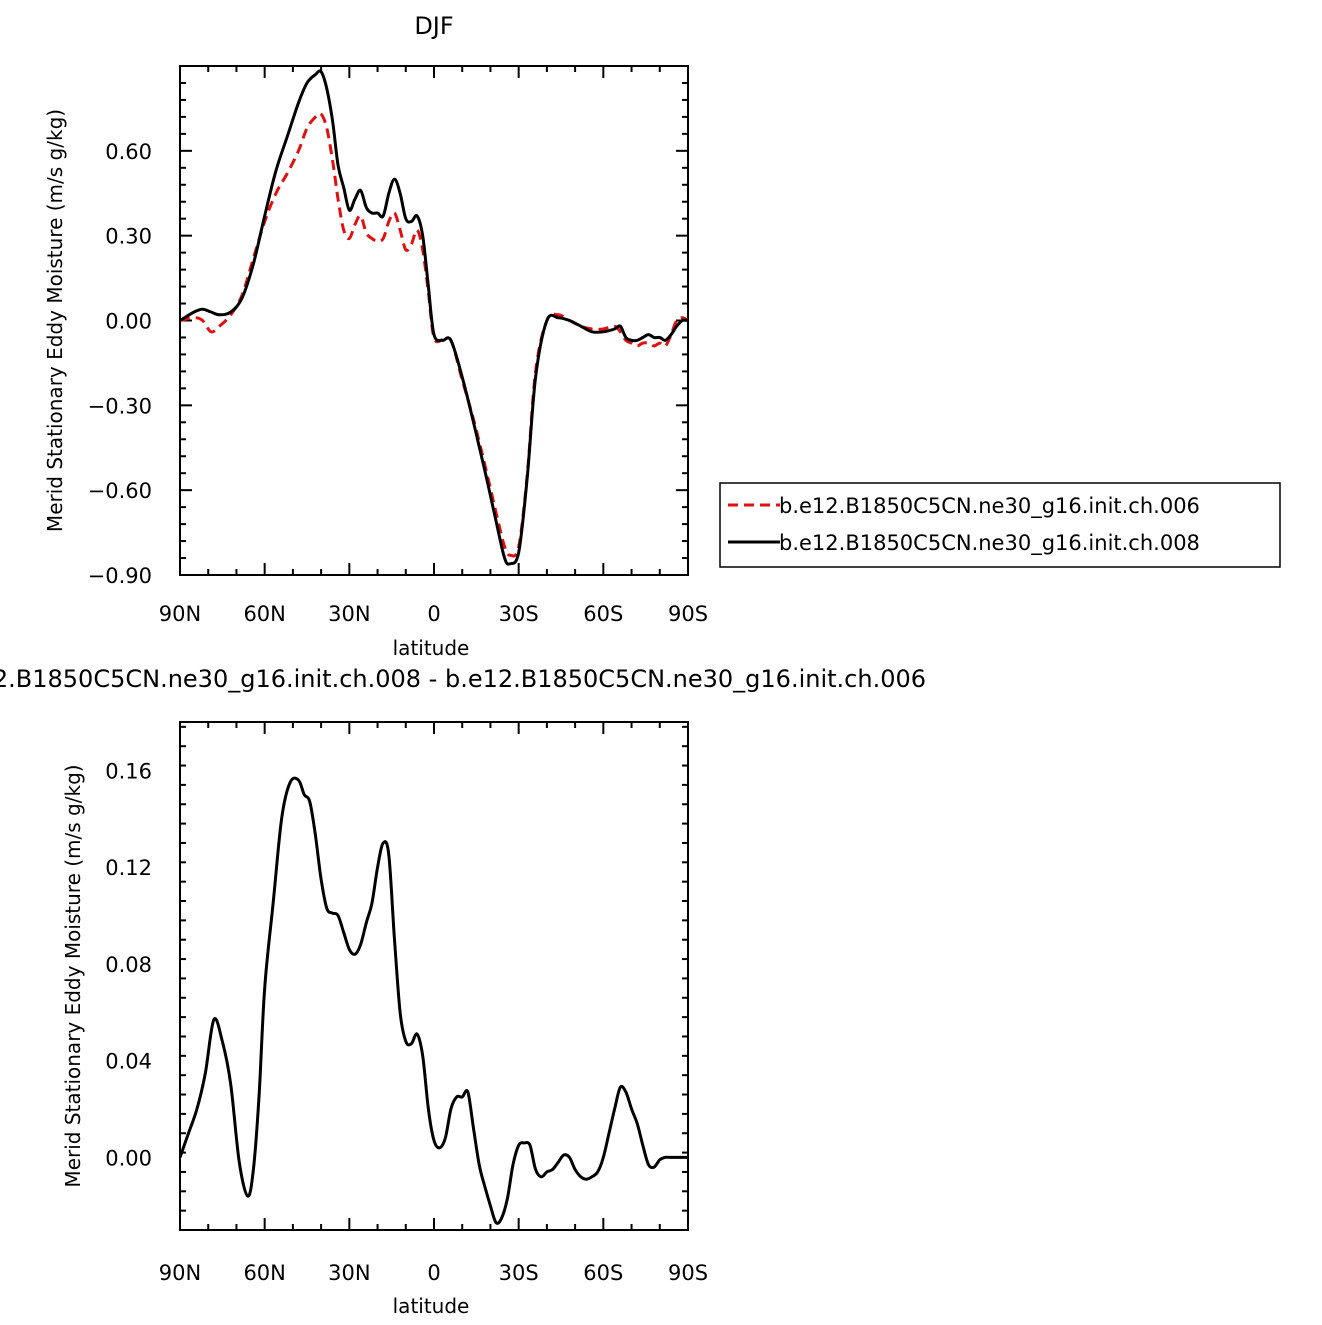  Describe the element at coordinates (128, 965) in the screenshot. I see `y-tick-label: 0.08` at that location.